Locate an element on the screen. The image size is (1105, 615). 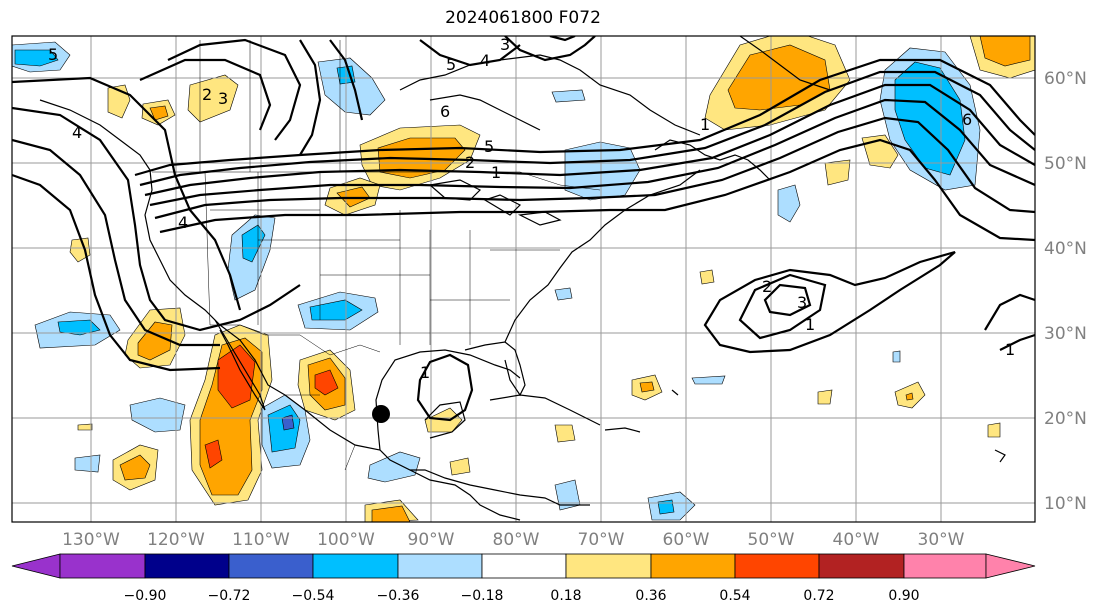
lon-label: 90°W is located at coordinates (431, 540).